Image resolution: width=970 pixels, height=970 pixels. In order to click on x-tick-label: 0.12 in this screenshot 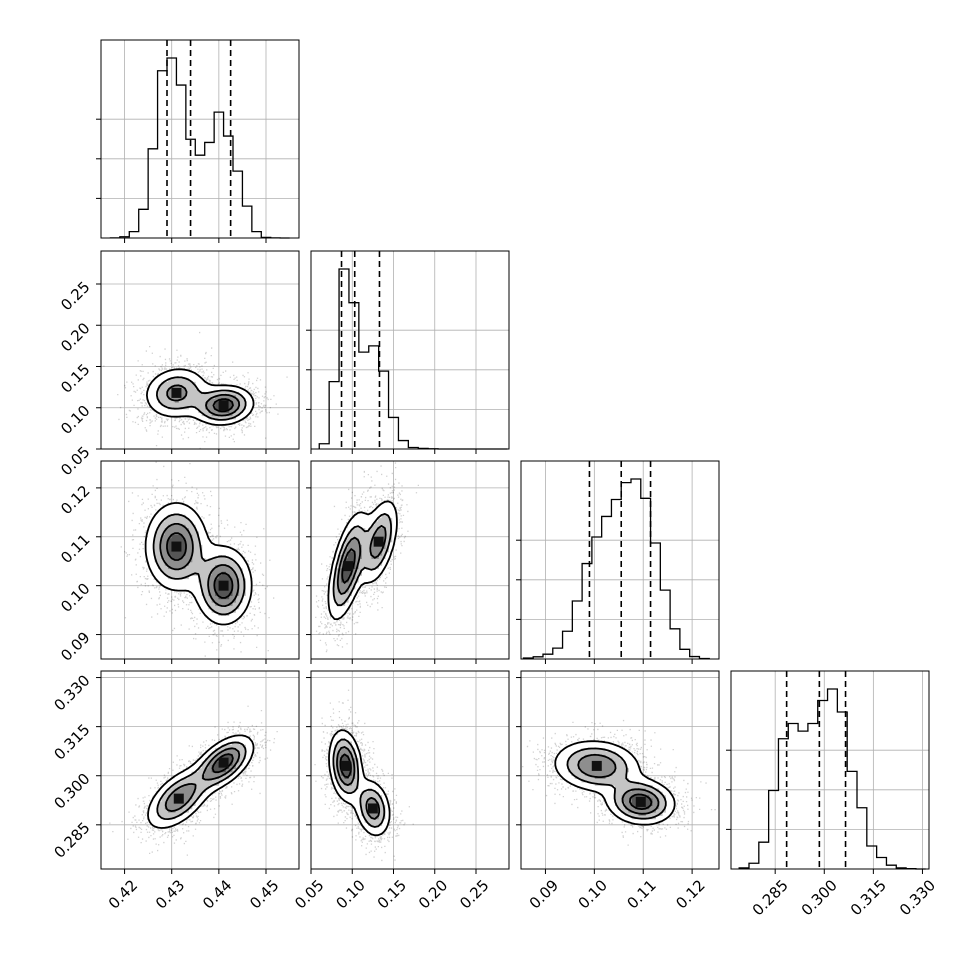, I will do `click(690, 894)`.